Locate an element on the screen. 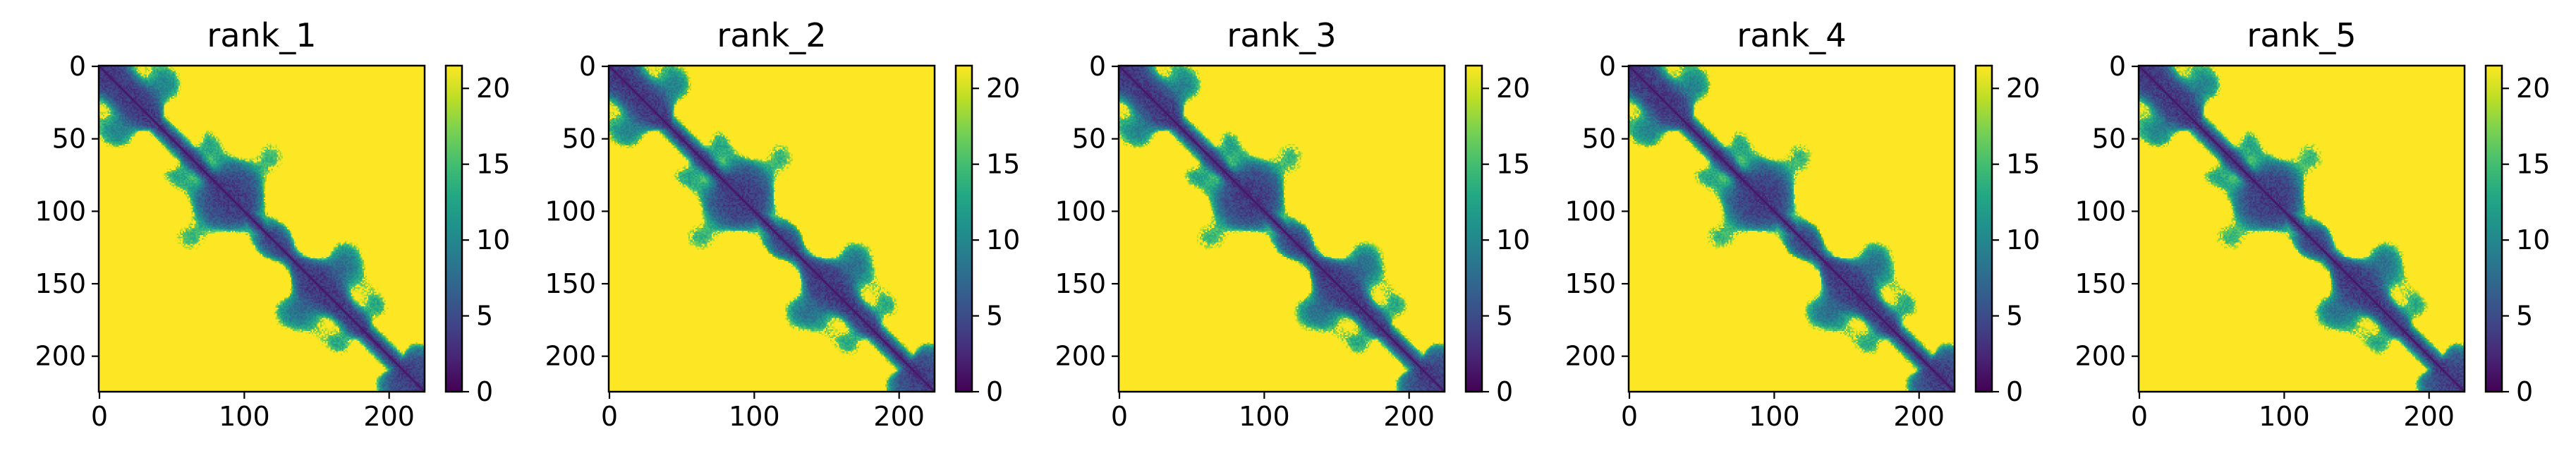 The width and height of the screenshot is (2576, 463). panel-title: rank_3 is located at coordinates (1281, 35).